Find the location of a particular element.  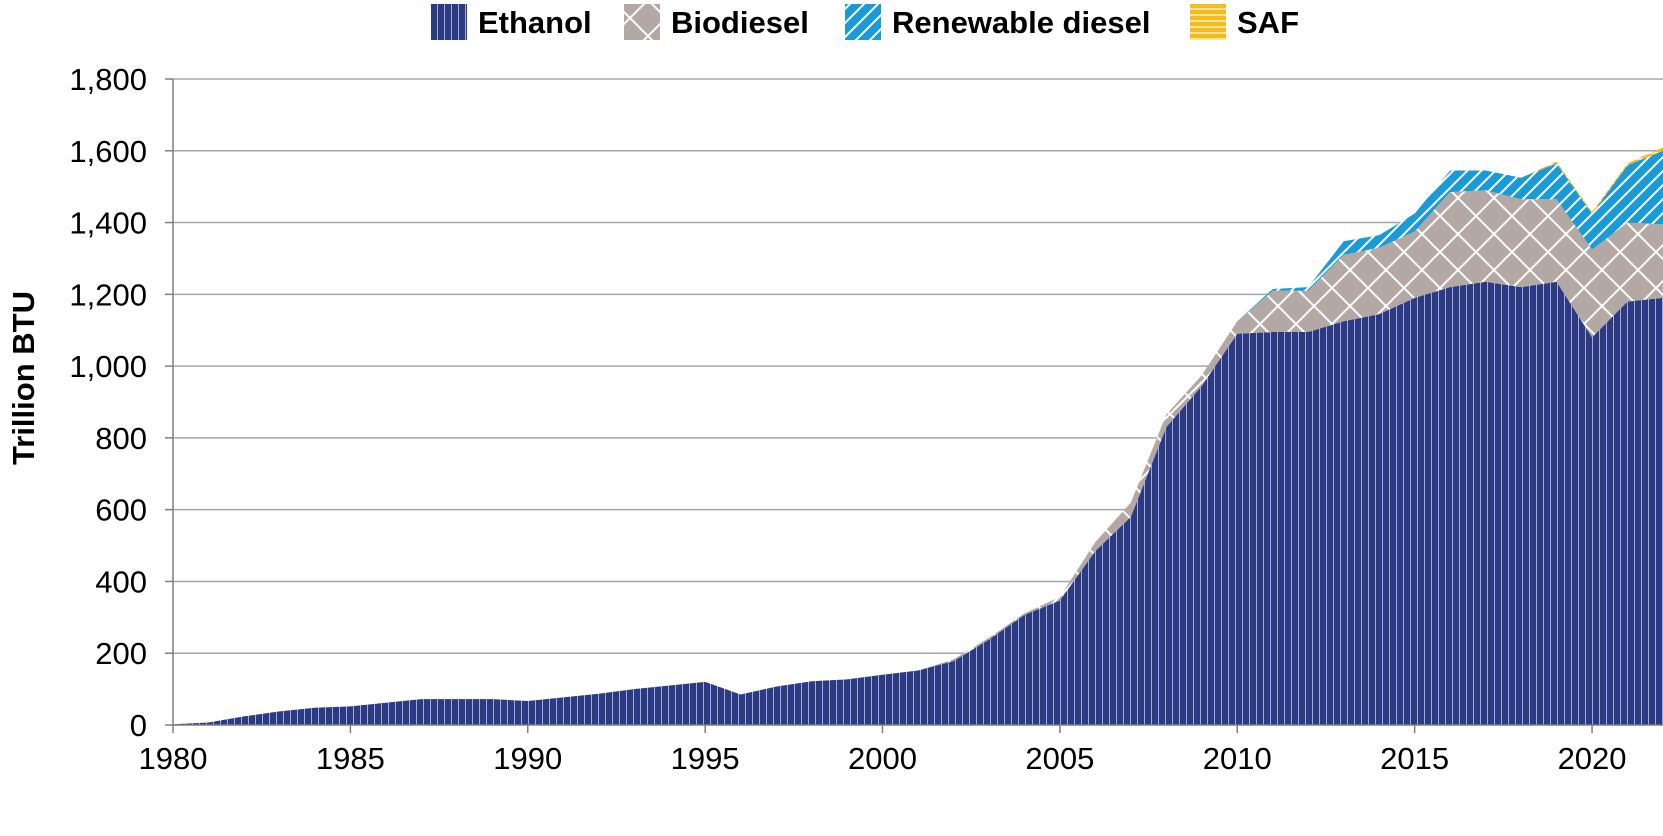

y-tick-label: 1,000 is located at coordinates (108, 366).